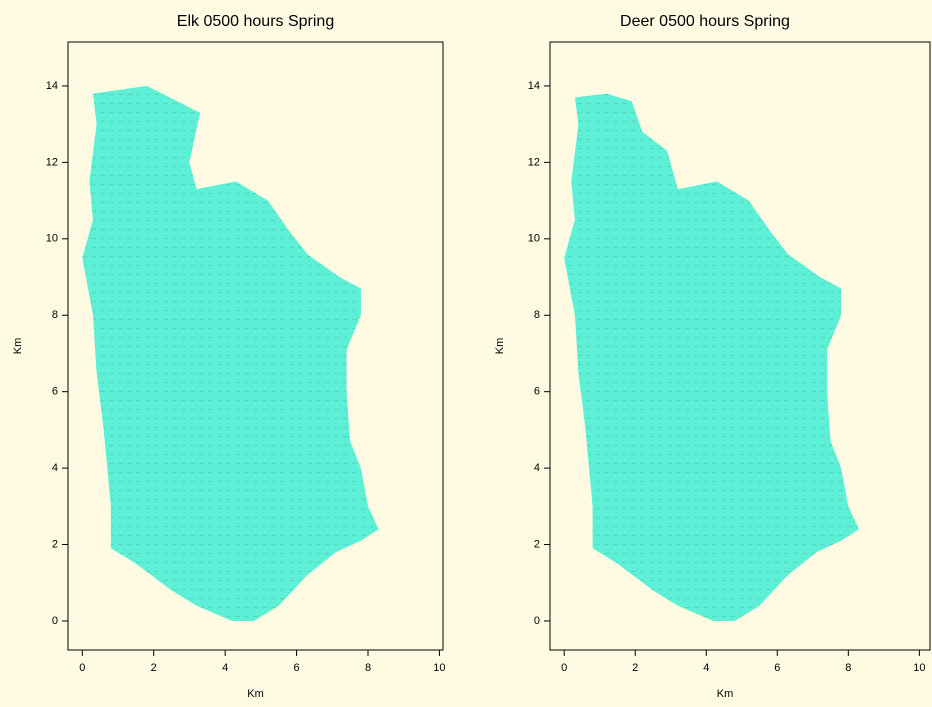  What do you see at coordinates (705, 21) in the screenshot?
I see `chart-title: Deer 0500 hours Spring` at bounding box center [705, 21].